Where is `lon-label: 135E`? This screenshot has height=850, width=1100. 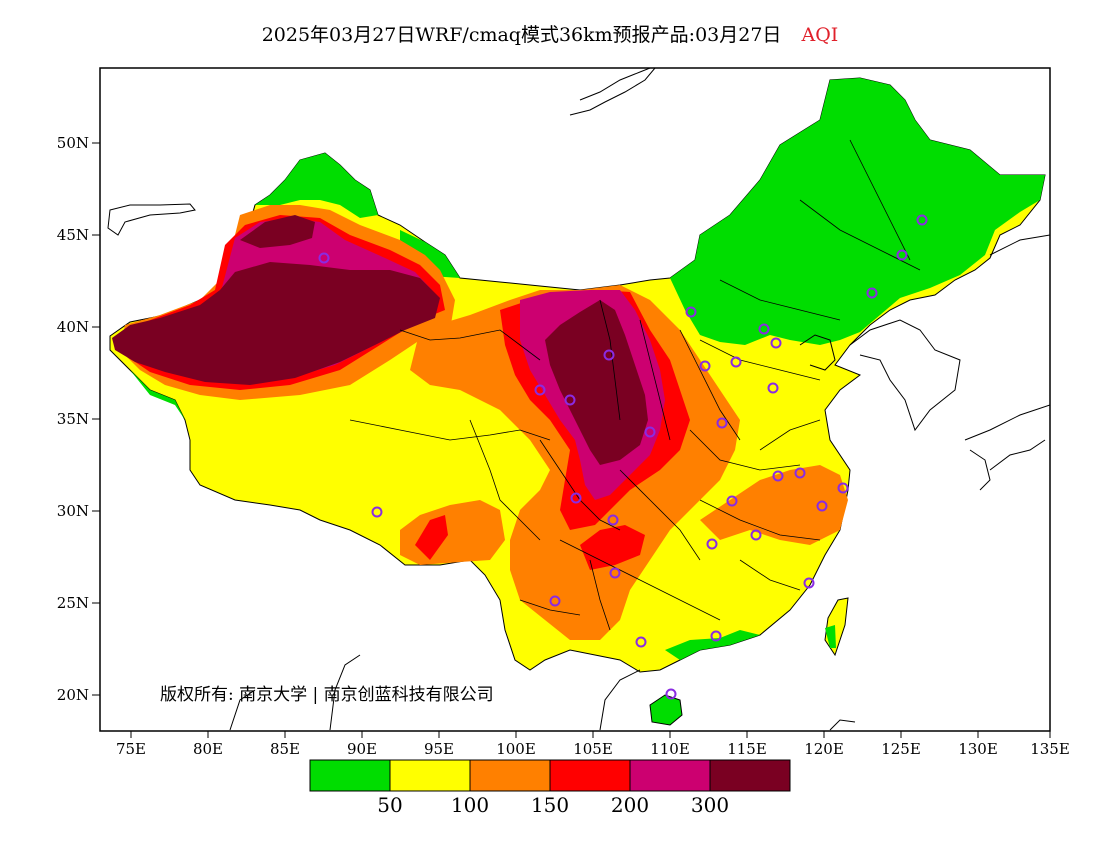
lon-label: 135E is located at coordinates (1050, 749).